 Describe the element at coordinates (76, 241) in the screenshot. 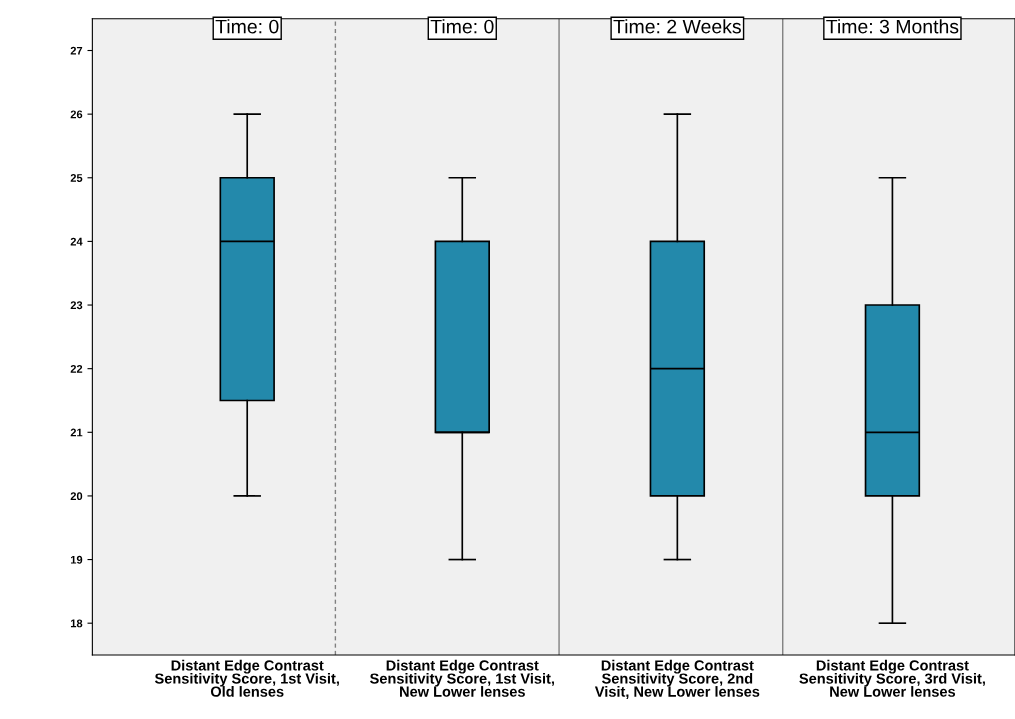

I see `y-tick-label: 24` at that location.